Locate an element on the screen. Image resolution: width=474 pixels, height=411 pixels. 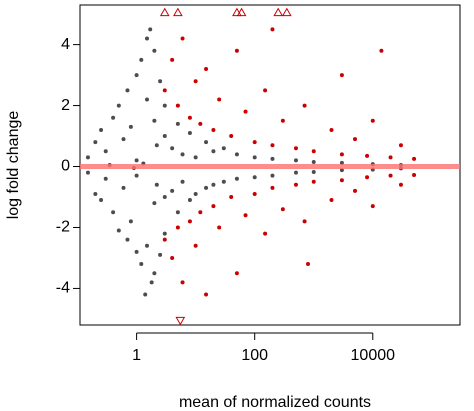
x-tick-label: 1 is located at coordinates (136, 355).